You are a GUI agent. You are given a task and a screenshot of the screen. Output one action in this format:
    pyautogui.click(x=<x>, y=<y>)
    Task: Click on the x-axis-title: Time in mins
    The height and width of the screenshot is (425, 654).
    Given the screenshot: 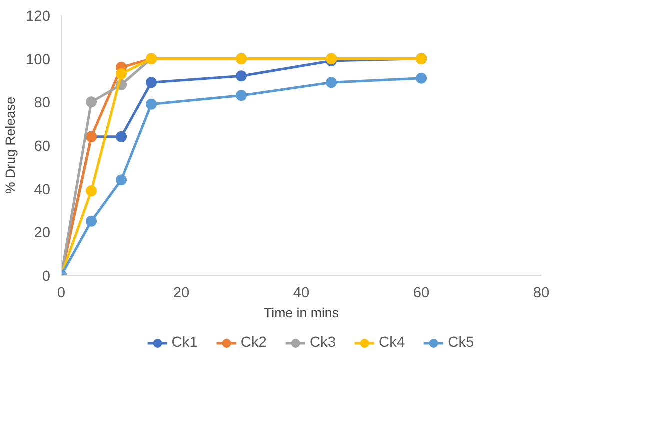 What is the action you would take?
    pyautogui.click(x=302, y=313)
    